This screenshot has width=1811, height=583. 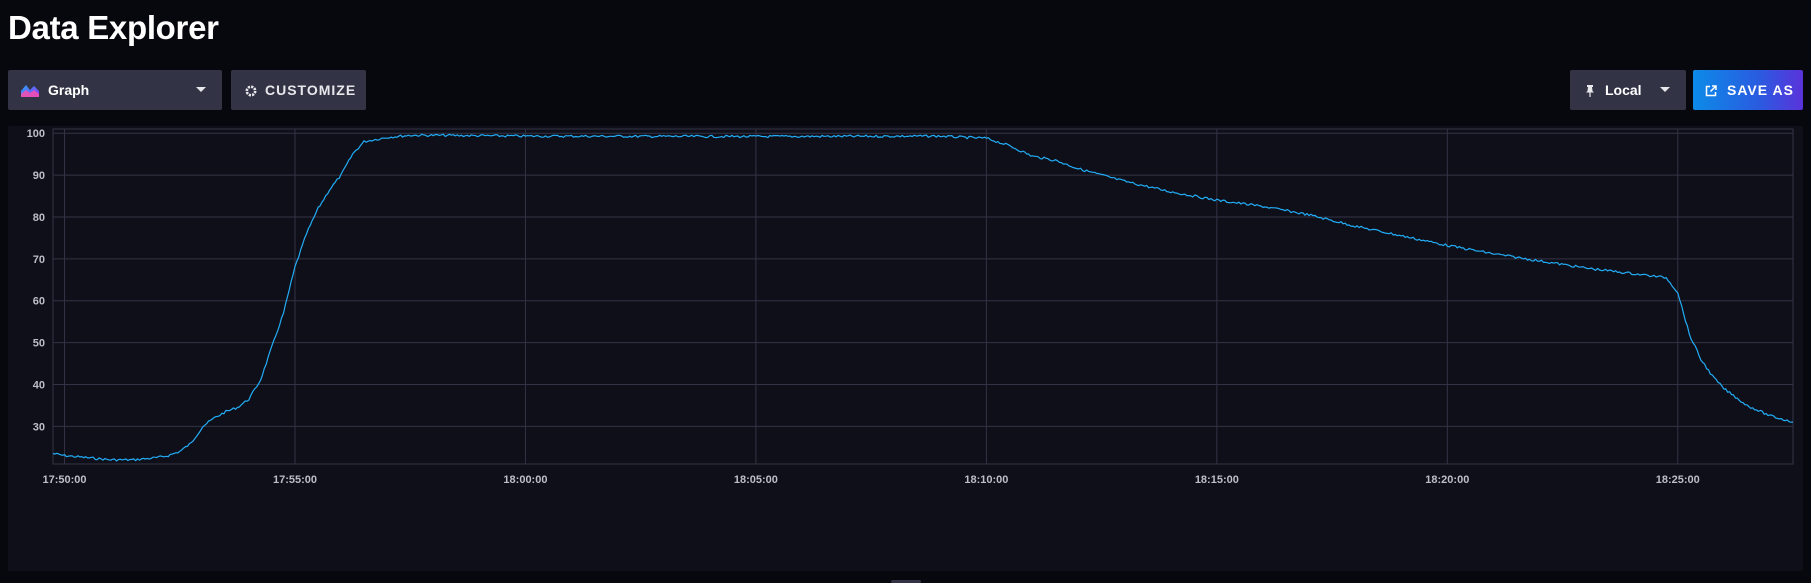 I want to click on external-link-icon, so click(x=1711, y=90).